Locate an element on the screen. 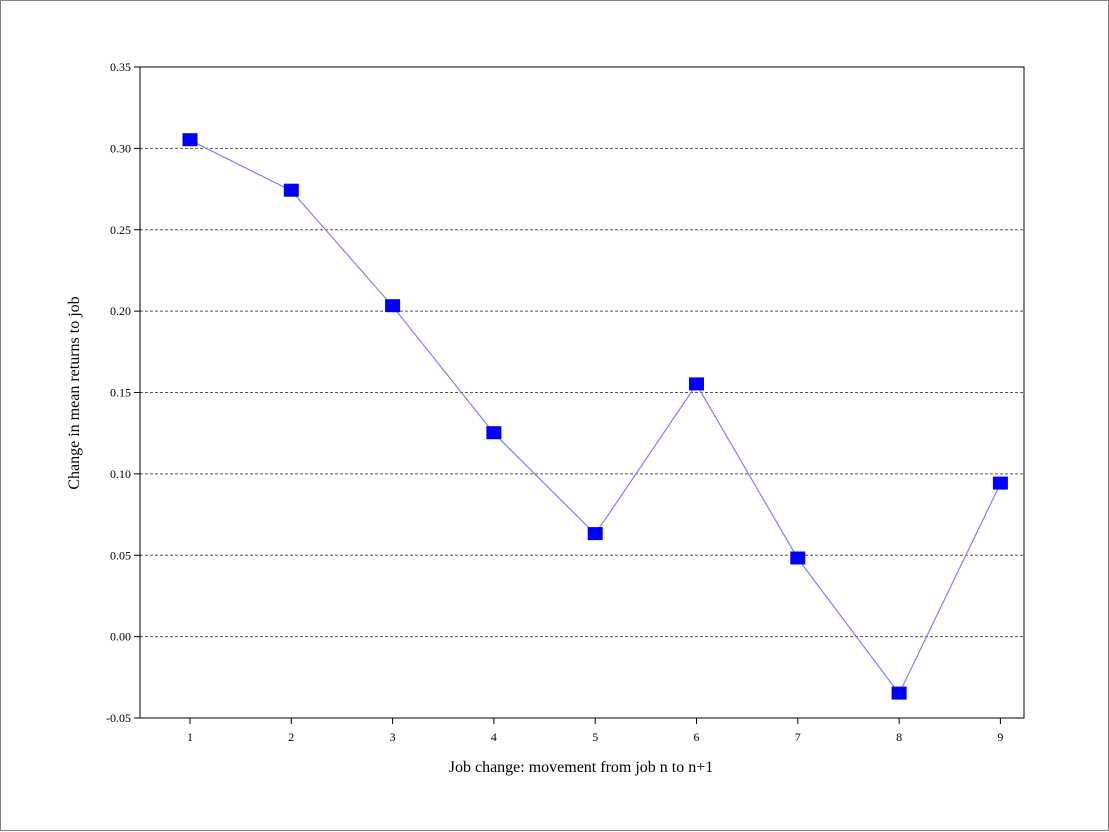  y-tick-label: 0.25 is located at coordinates (120, 230).